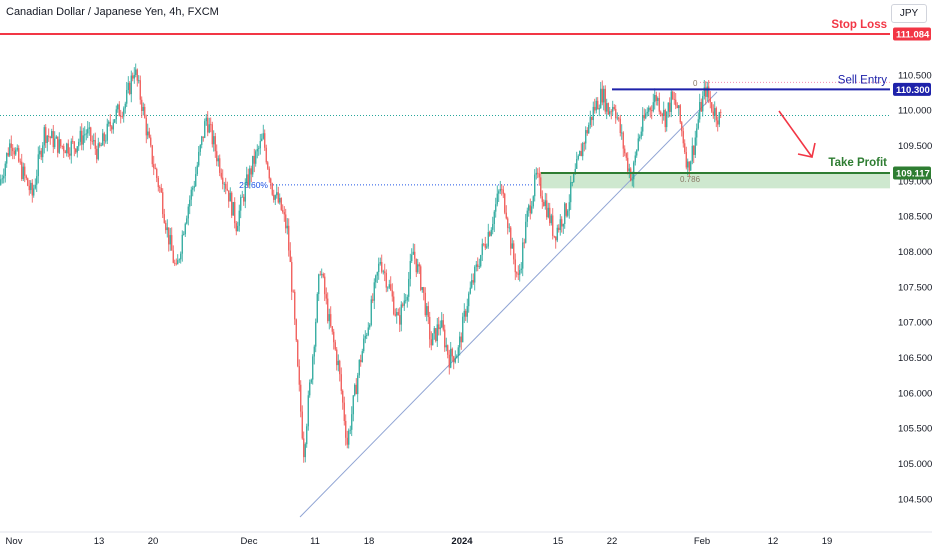 The image size is (932, 550). I want to click on projection-arrow-head, so click(806, 150).